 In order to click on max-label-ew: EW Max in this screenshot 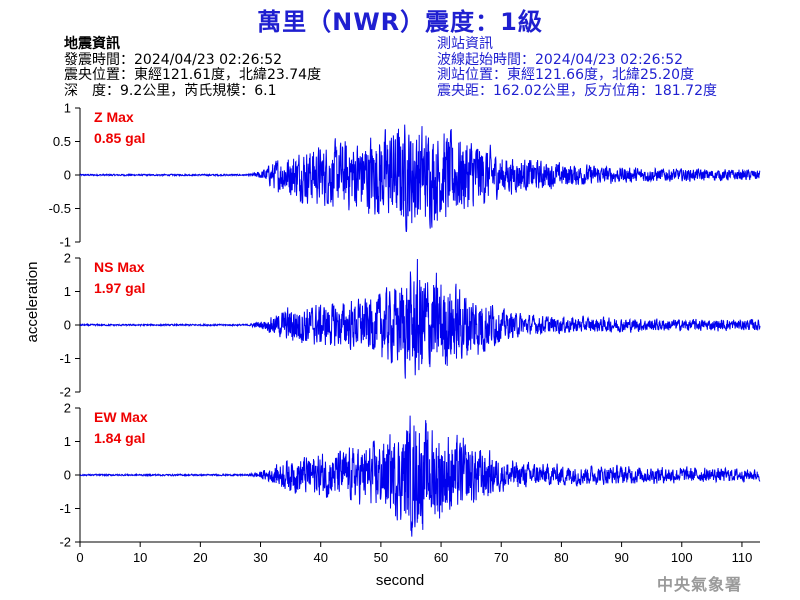, I will do `click(121, 417)`.